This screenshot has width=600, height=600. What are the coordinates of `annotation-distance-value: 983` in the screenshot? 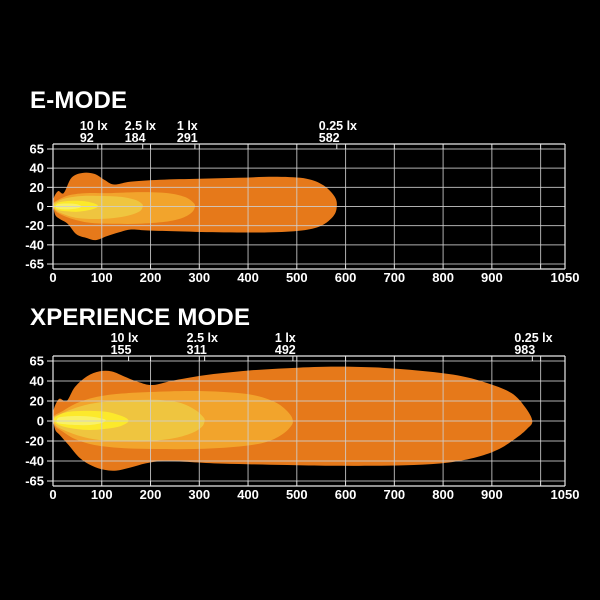 It's located at (524, 350).